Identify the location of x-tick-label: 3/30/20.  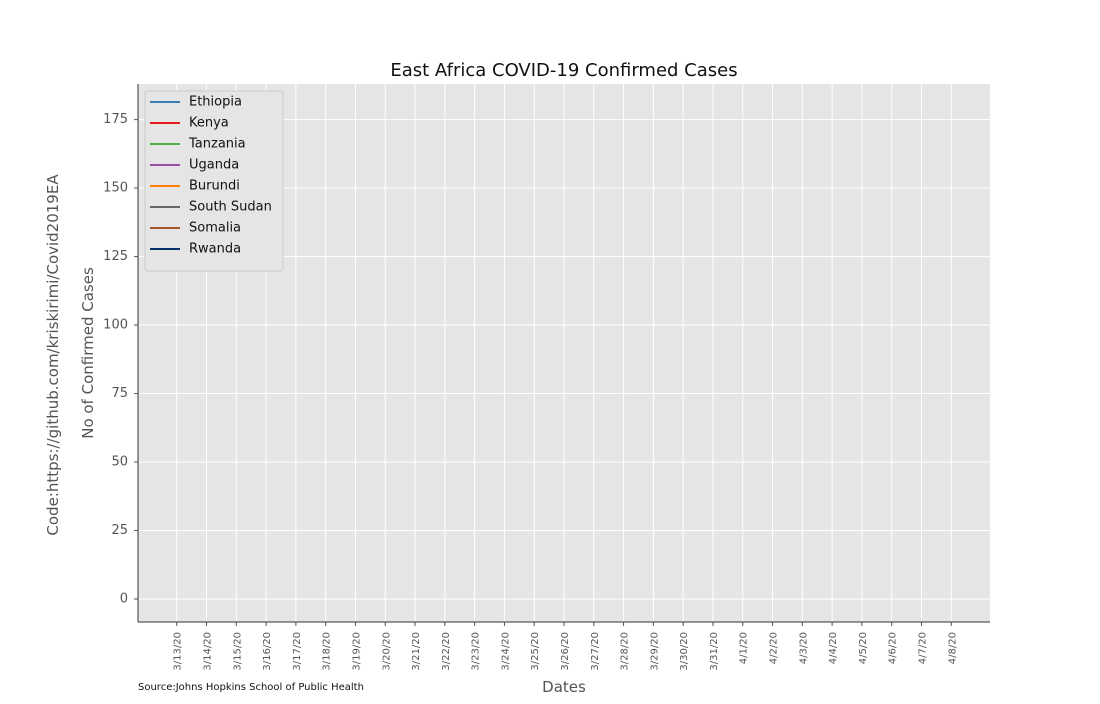
(684, 651).